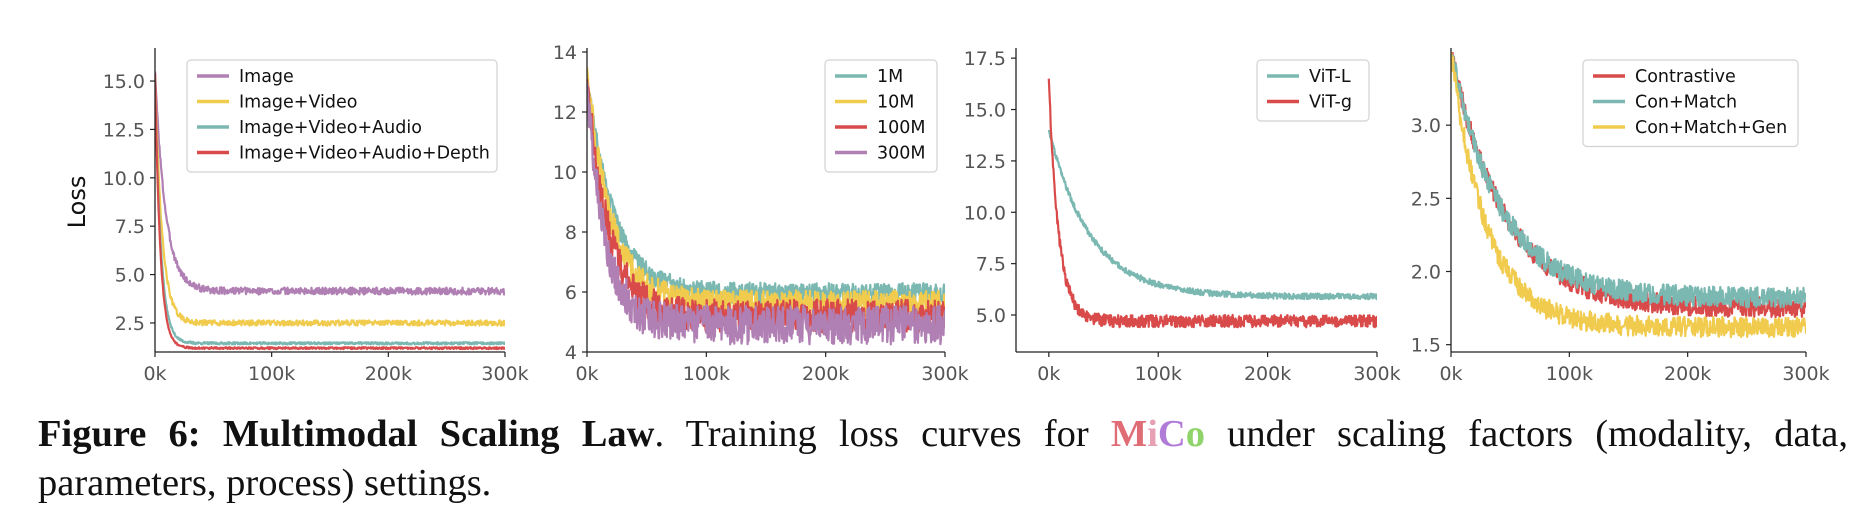 The width and height of the screenshot is (1870, 520). What do you see at coordinates (565, 113) in the screenshot?
I see `y-tick-label: 12` at bounding box center [565, 113].